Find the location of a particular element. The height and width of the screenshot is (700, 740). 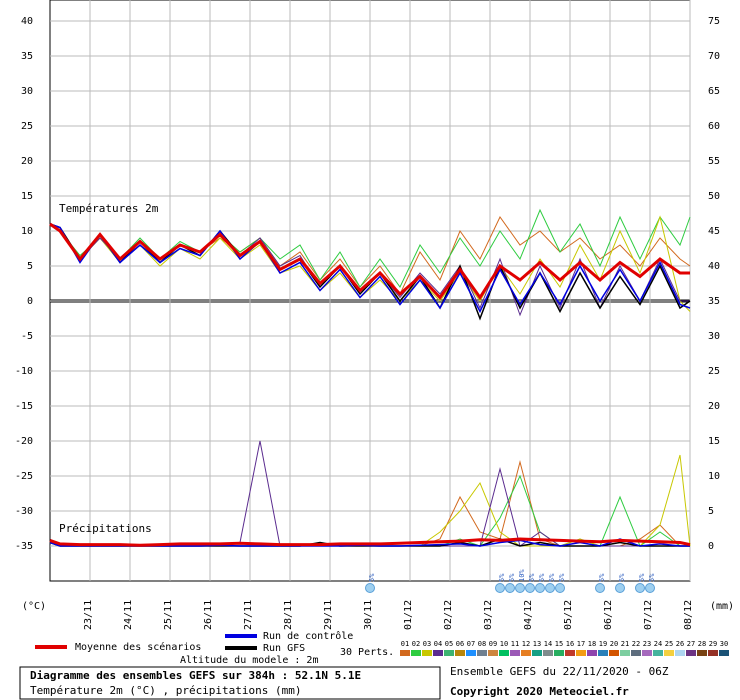

member-label: 28 is located at coordinates (702, 644).